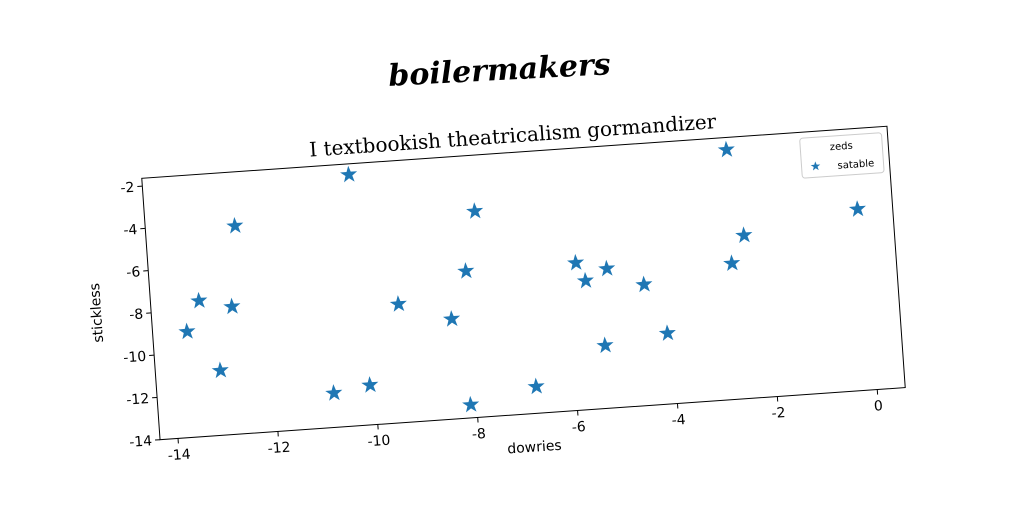 The image size is (1024, 512). What do you see at coordinates (133, 272) in the screenshot?
I see `y-tick-label: -6` at bounding box center [133, 272].